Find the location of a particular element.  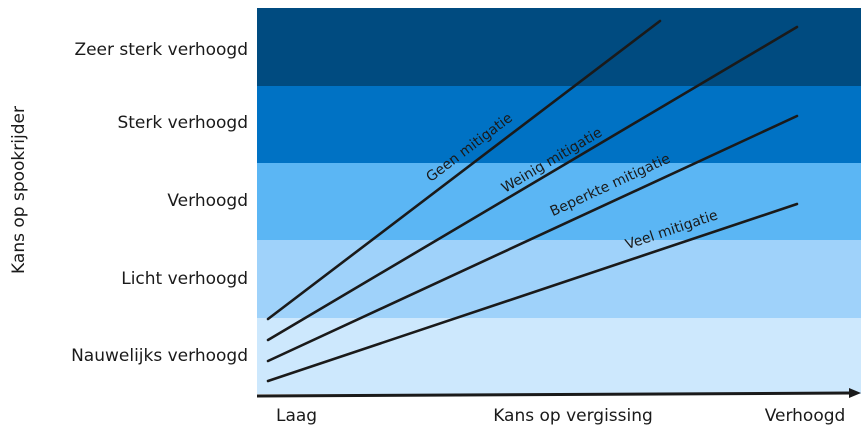

x-axis-high-label: Verhoogd is located at coordinates (805, 416).